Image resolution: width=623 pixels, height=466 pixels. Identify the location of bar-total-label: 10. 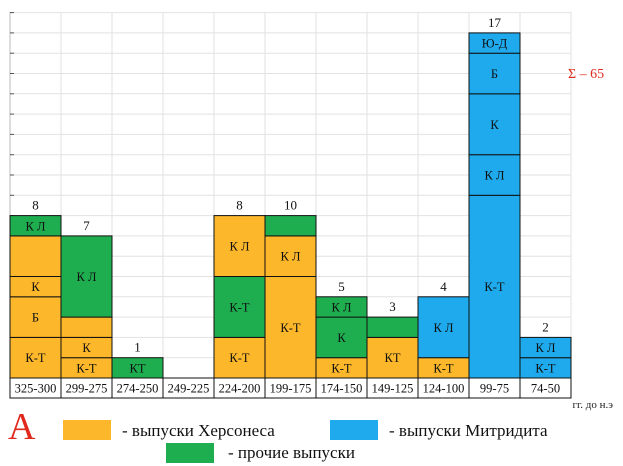
(290, 205).